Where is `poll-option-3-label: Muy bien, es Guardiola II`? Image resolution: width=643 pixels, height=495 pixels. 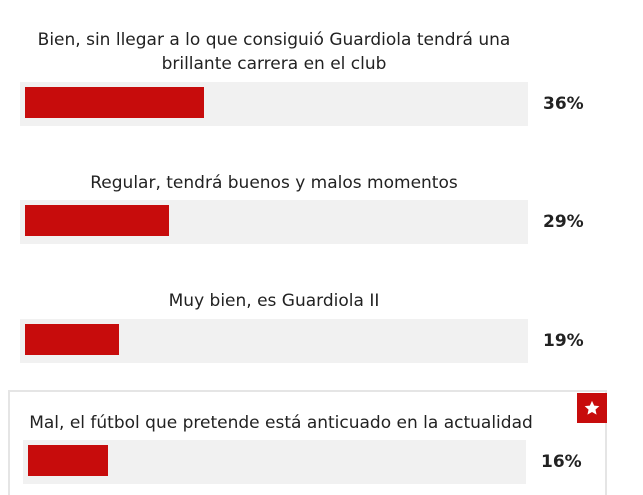 poll-option-3-label: Muy bien, es Guardiola II is located at coordinates (274, 301).